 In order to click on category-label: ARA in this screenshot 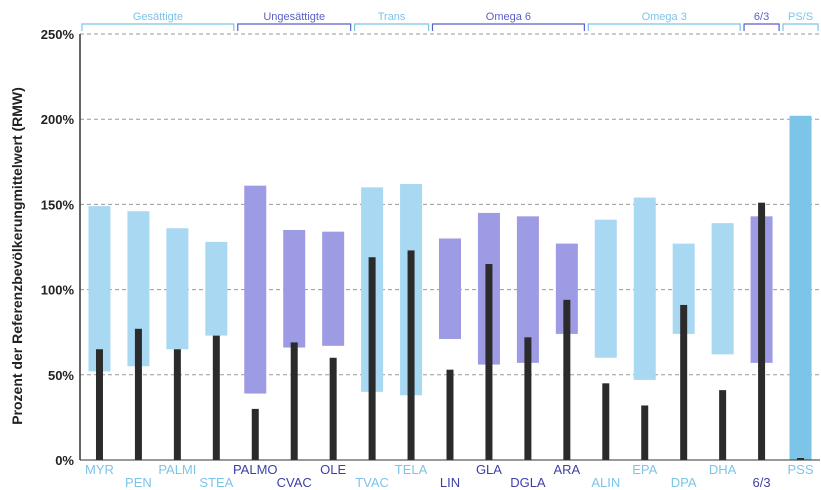, I will do `click(566, 469)`.